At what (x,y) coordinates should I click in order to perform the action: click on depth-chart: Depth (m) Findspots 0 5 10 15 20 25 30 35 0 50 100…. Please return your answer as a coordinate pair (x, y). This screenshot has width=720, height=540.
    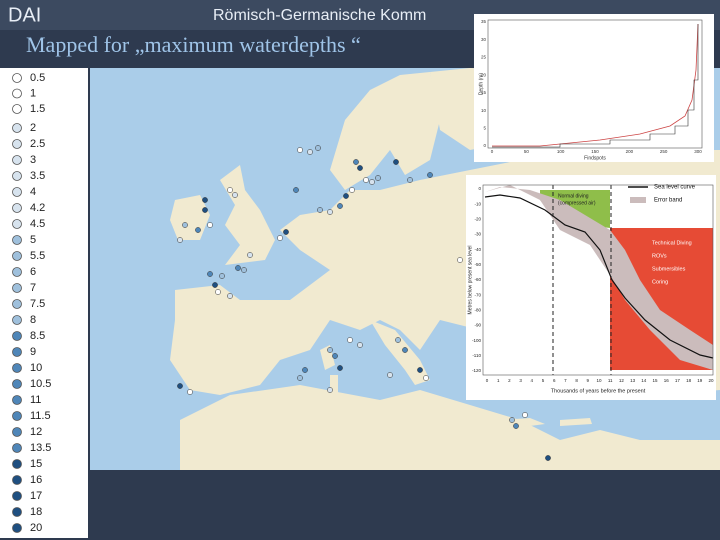
    Looking at the image, I should click on (594, 88).